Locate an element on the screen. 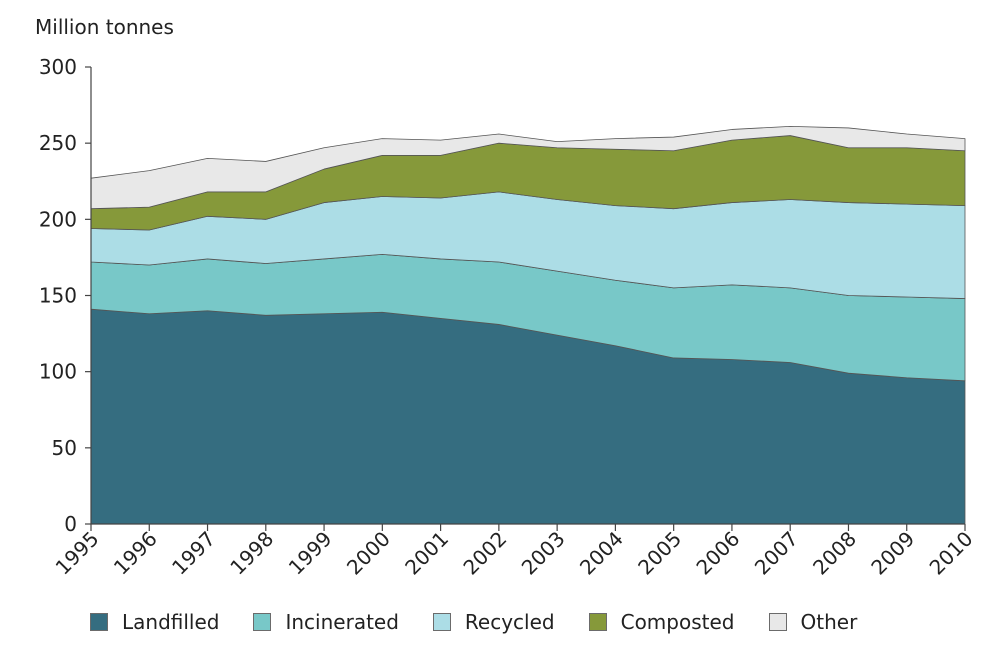  y-tick-label: 0 is located at coordinates (70, 524).